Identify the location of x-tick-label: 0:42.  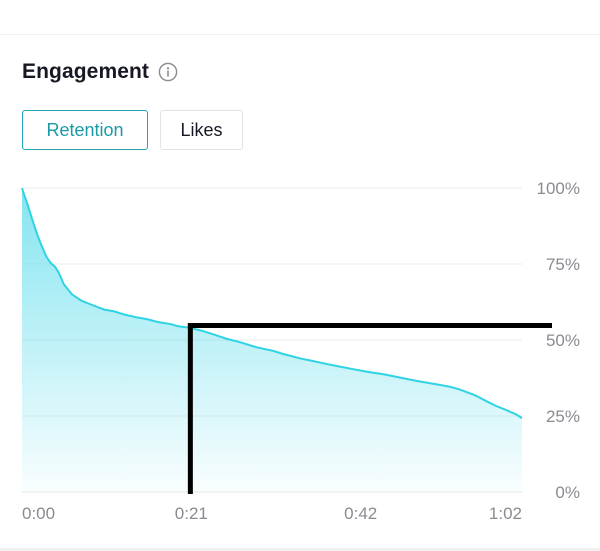
(360, 513).